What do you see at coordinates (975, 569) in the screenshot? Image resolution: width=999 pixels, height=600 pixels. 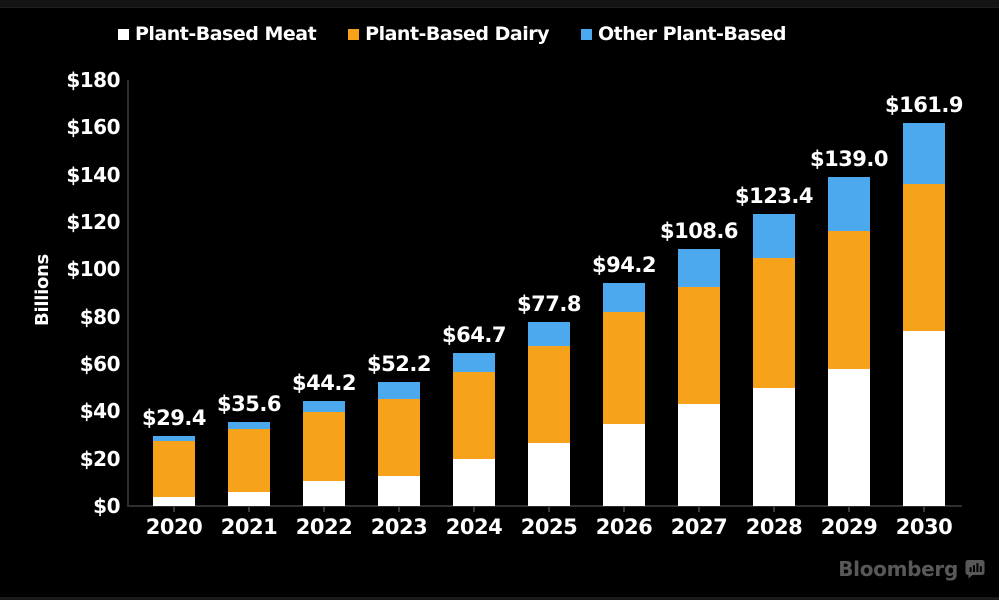 I see `bloomberg-logo-icon` at bounding box center [975, 569].